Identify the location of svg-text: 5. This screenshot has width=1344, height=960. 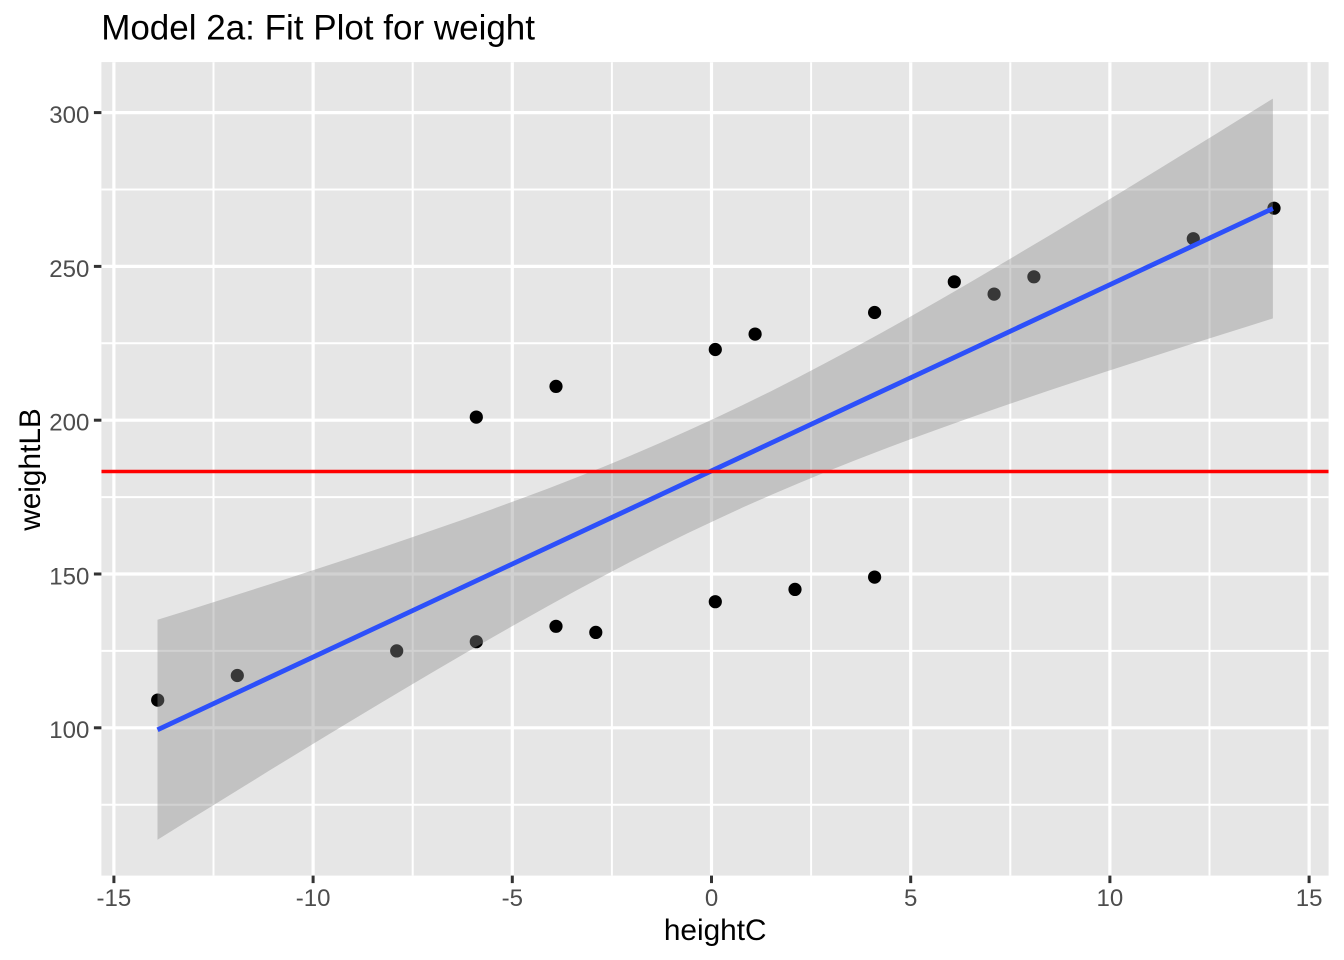
(910, 898).